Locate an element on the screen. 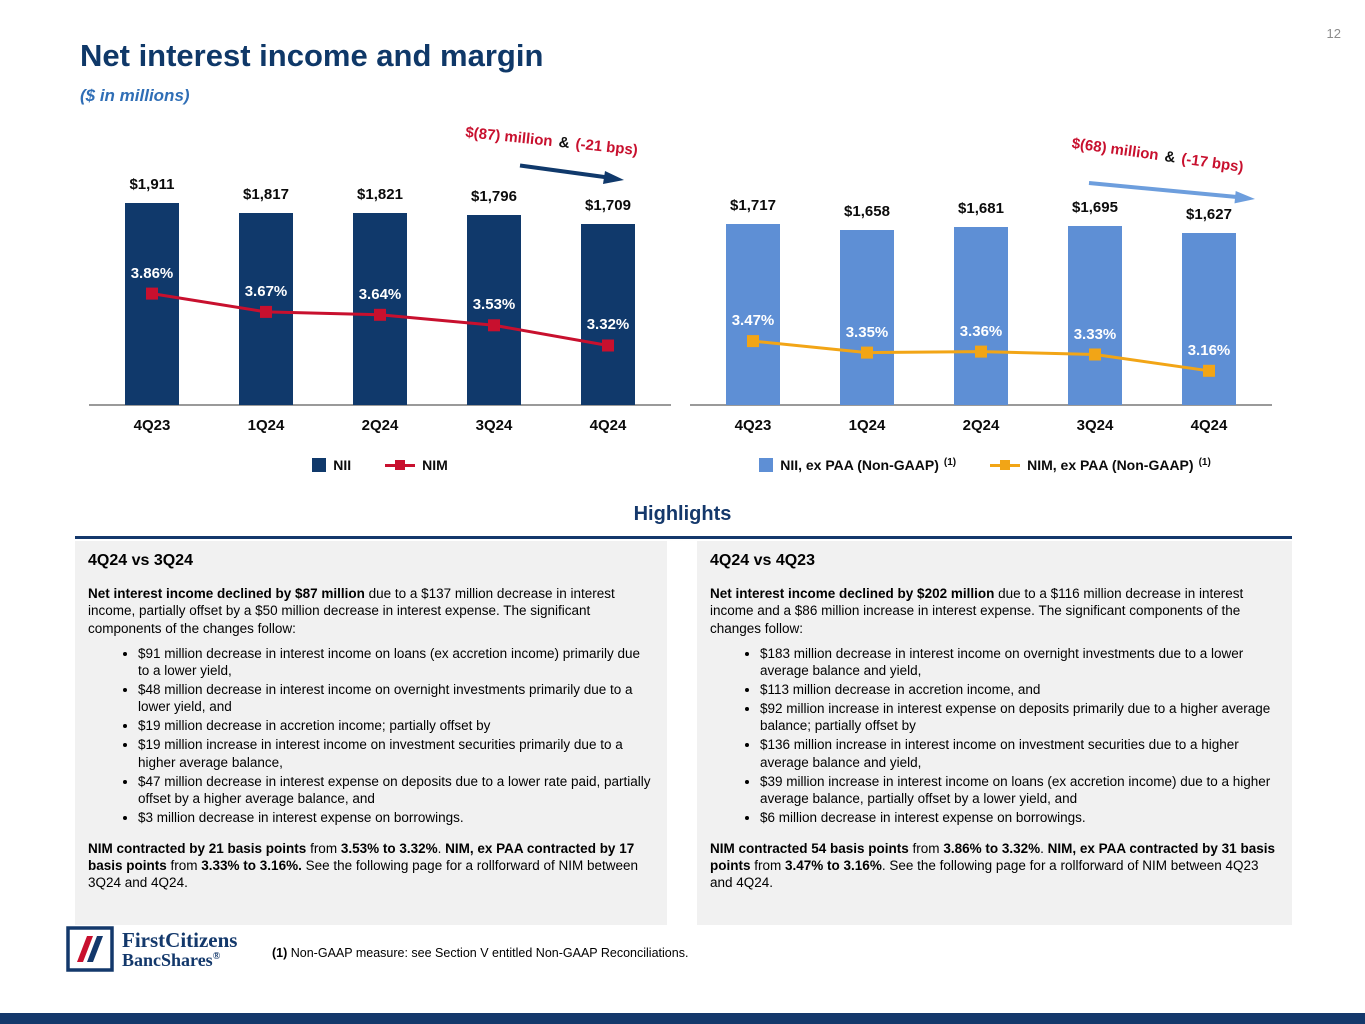 This screenshot has height=1024, width=1365. x-axis-label: 3Q24 is located at coordinates (494, 425).